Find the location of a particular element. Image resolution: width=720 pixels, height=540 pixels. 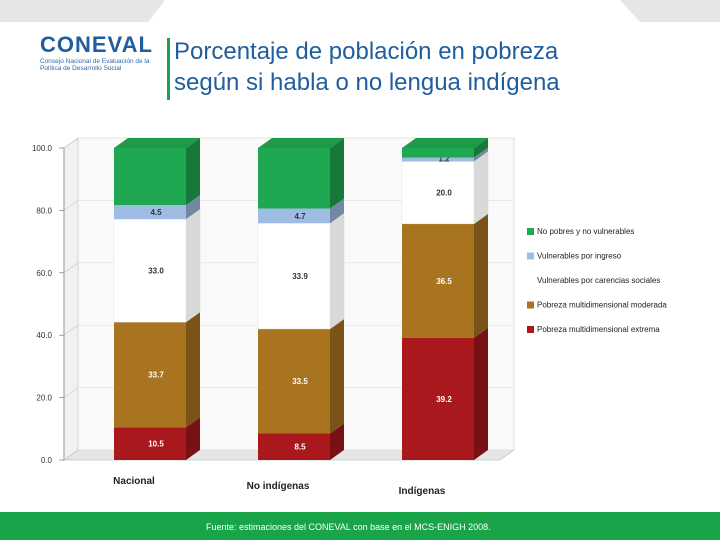

data-label-2-2: 20.0 is located at coordinates (444, 193).